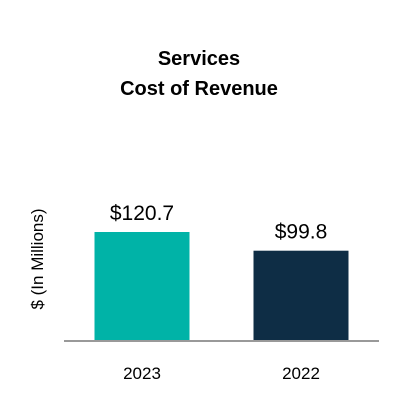 Image resolution: width=400 pixels, height=400 pixels. What do you see at coordinates (142, 373) in the screenshot?
I see `x-tick-label-2023: 2023` at bounding box center [142, 373].